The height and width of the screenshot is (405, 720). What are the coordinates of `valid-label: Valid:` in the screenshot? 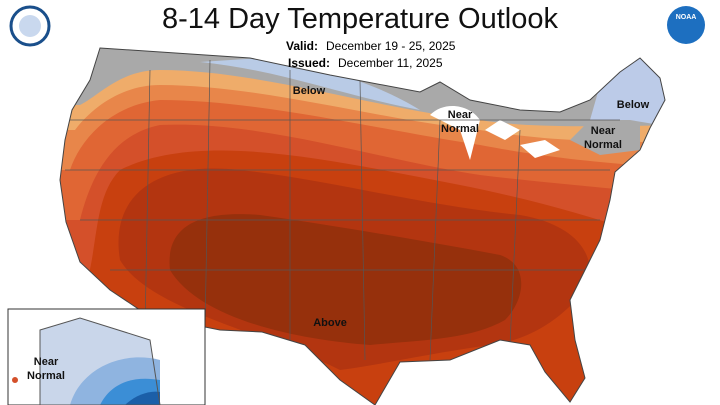 It's located at (302, 46).